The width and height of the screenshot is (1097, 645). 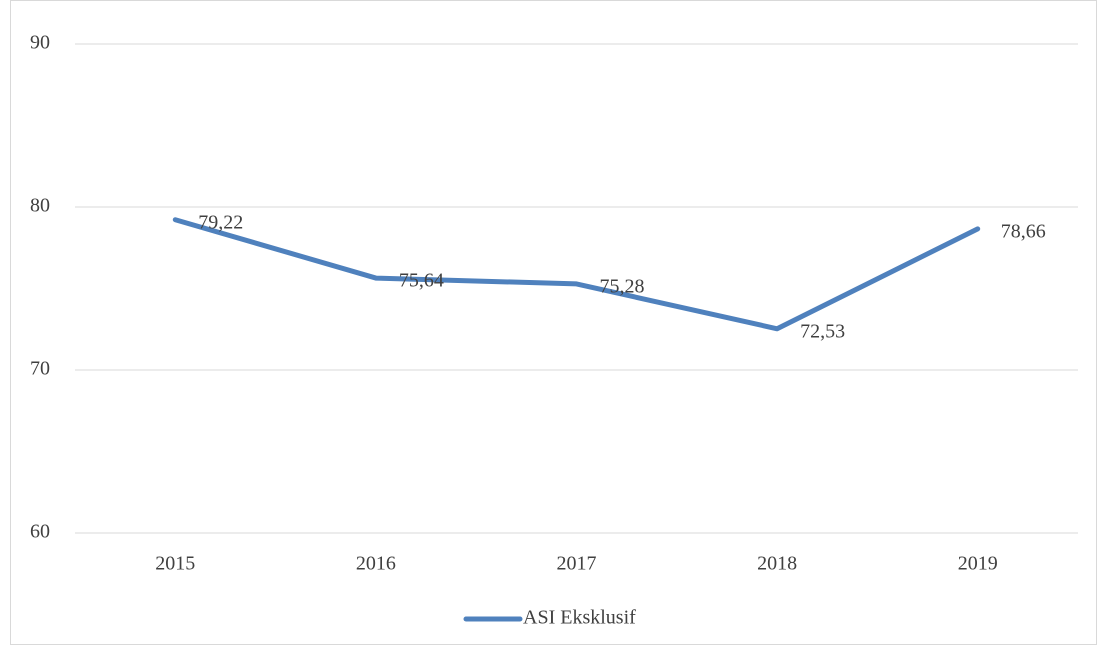 I want to click on data-label: 79,22, so click(x=220, y=222).